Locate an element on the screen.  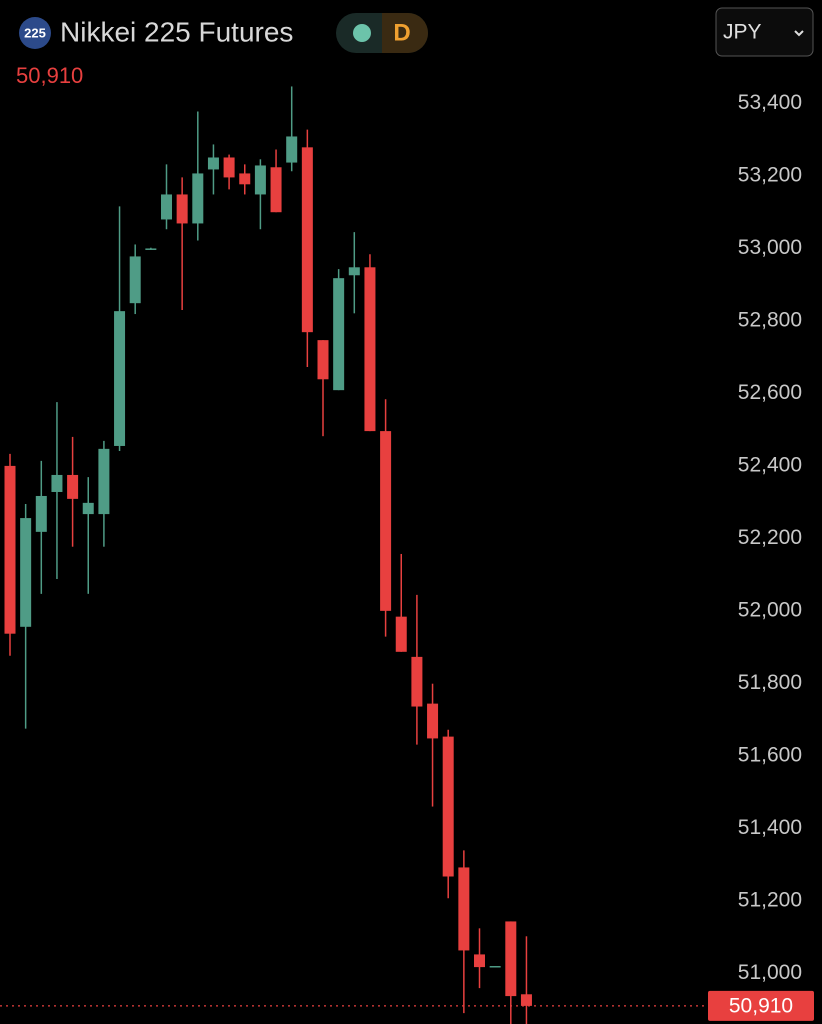
y-tick-label: 52,800 is located at coordinates (770, 319).